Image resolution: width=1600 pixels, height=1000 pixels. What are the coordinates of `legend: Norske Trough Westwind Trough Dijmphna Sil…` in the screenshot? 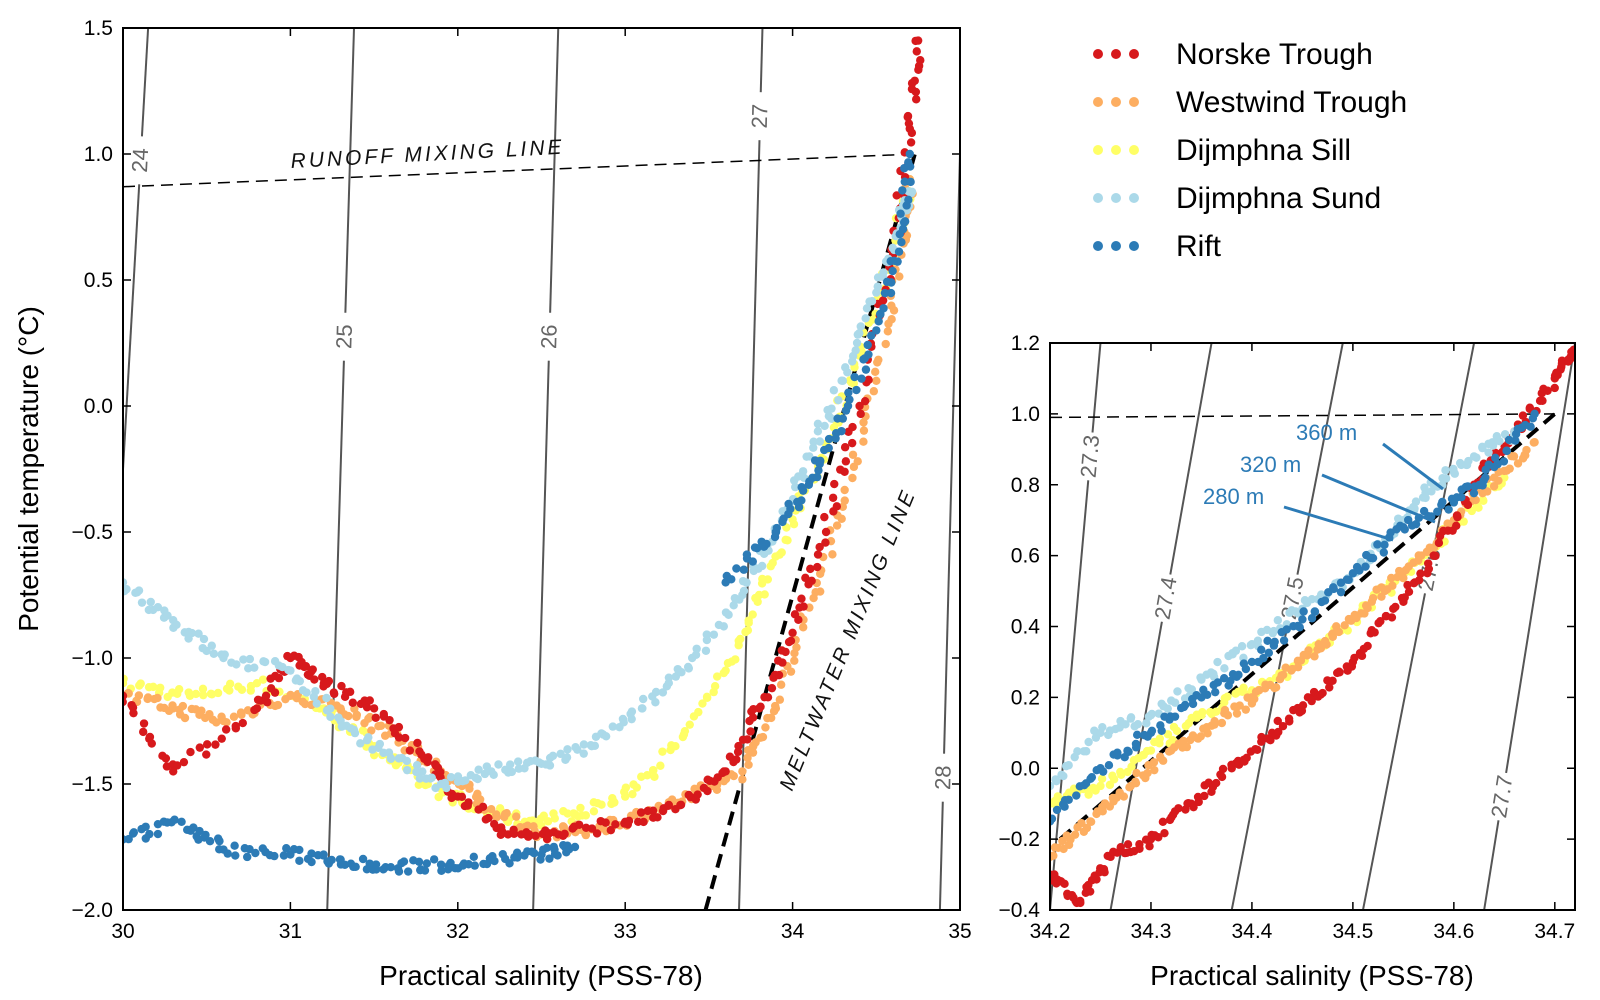 It's located at (1250, 150).